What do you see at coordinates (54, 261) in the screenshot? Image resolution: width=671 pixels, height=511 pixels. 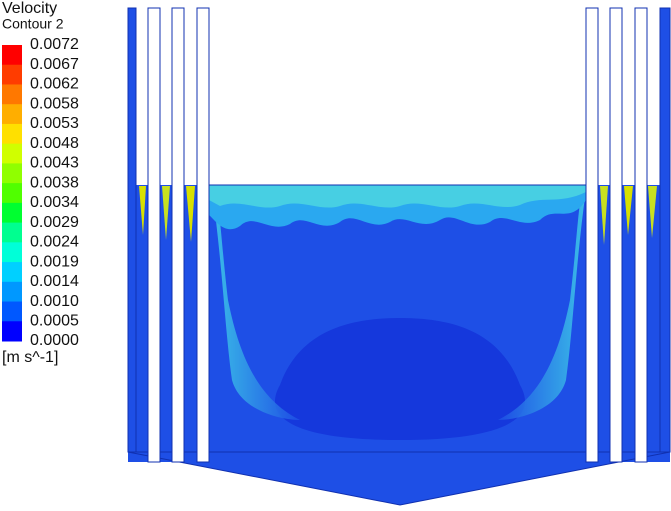 I see `legend-label: 0.0019` at bounding box center [54, 261].